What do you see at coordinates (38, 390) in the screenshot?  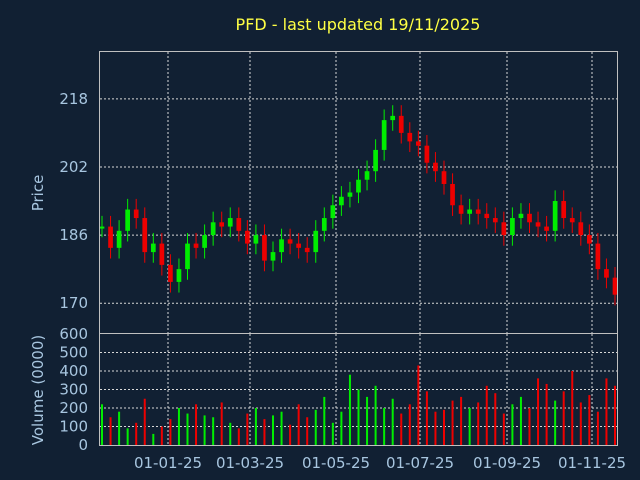 I see `volume-axis-label: Volume (0000)` at bounding box center [38, 390].